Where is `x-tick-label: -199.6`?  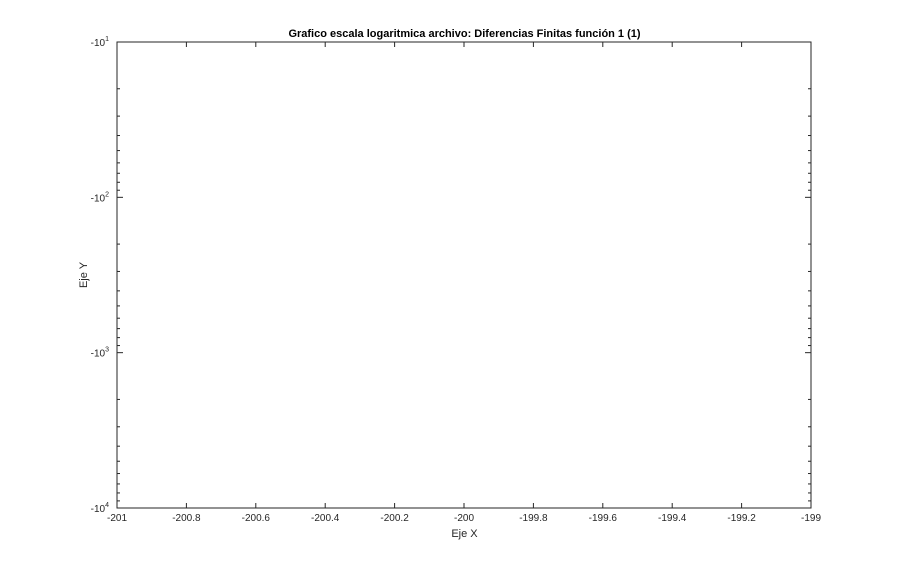 x-tick-label: -199.6 is located at coordinates (603, 518).